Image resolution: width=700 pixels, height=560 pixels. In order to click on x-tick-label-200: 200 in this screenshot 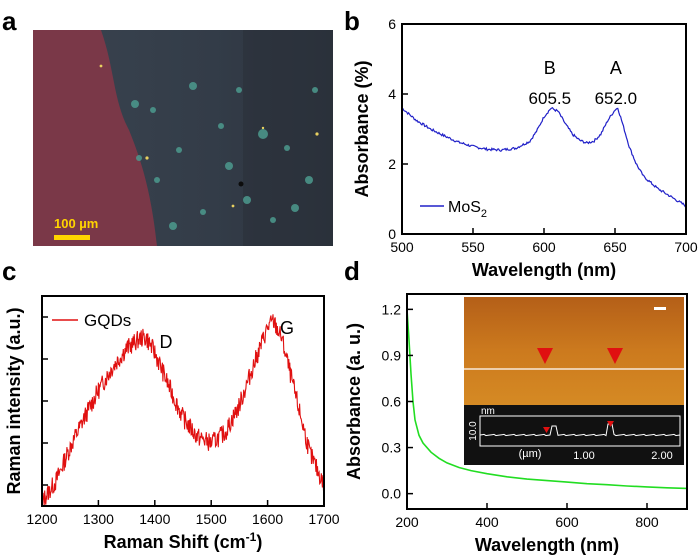, I will do `click(407, 522)`.